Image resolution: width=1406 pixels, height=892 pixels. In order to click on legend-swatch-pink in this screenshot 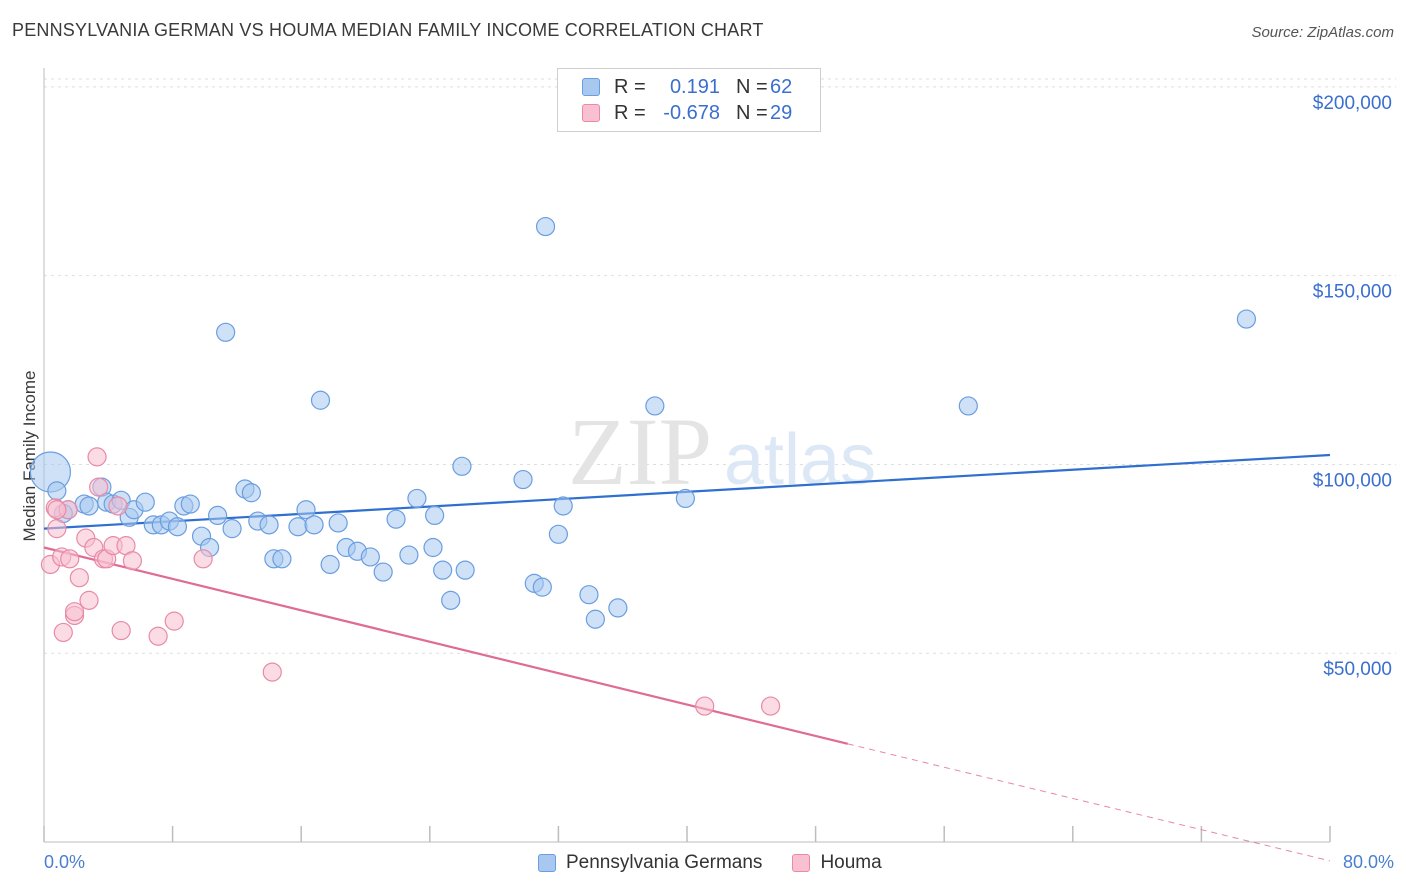, I will do `click(591, 113)`.